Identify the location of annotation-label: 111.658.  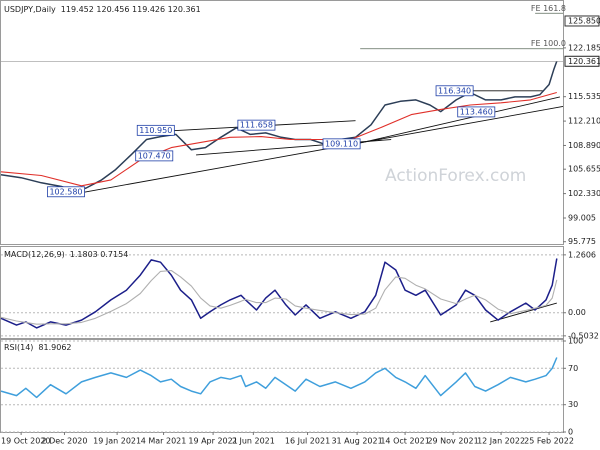
(256, 125).